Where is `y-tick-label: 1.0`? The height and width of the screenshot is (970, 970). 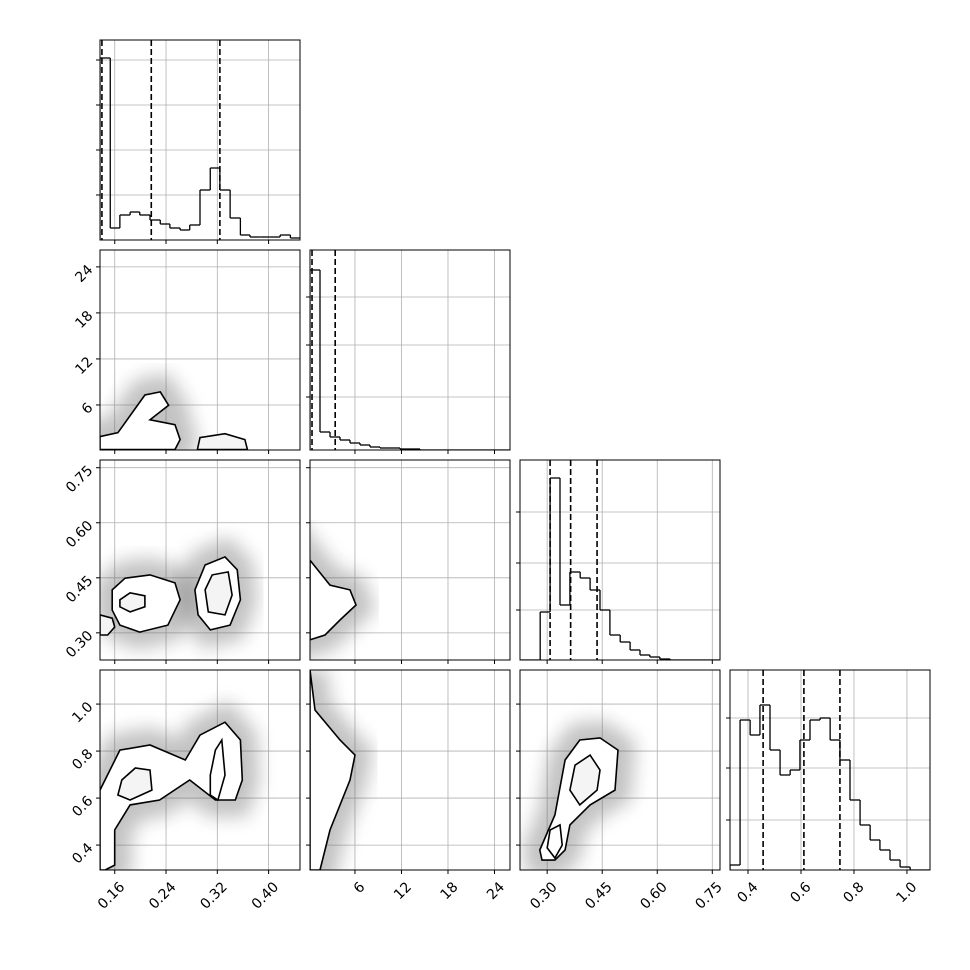
y-tick-label: 1.0 is located at coordinates (82, 712).